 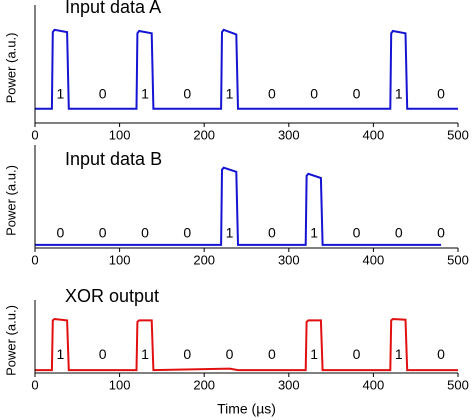 What do you see at coordinates (113, 8) in the screenshot?
I see `panel-title: Input data A` at bounding box center [113, 8].